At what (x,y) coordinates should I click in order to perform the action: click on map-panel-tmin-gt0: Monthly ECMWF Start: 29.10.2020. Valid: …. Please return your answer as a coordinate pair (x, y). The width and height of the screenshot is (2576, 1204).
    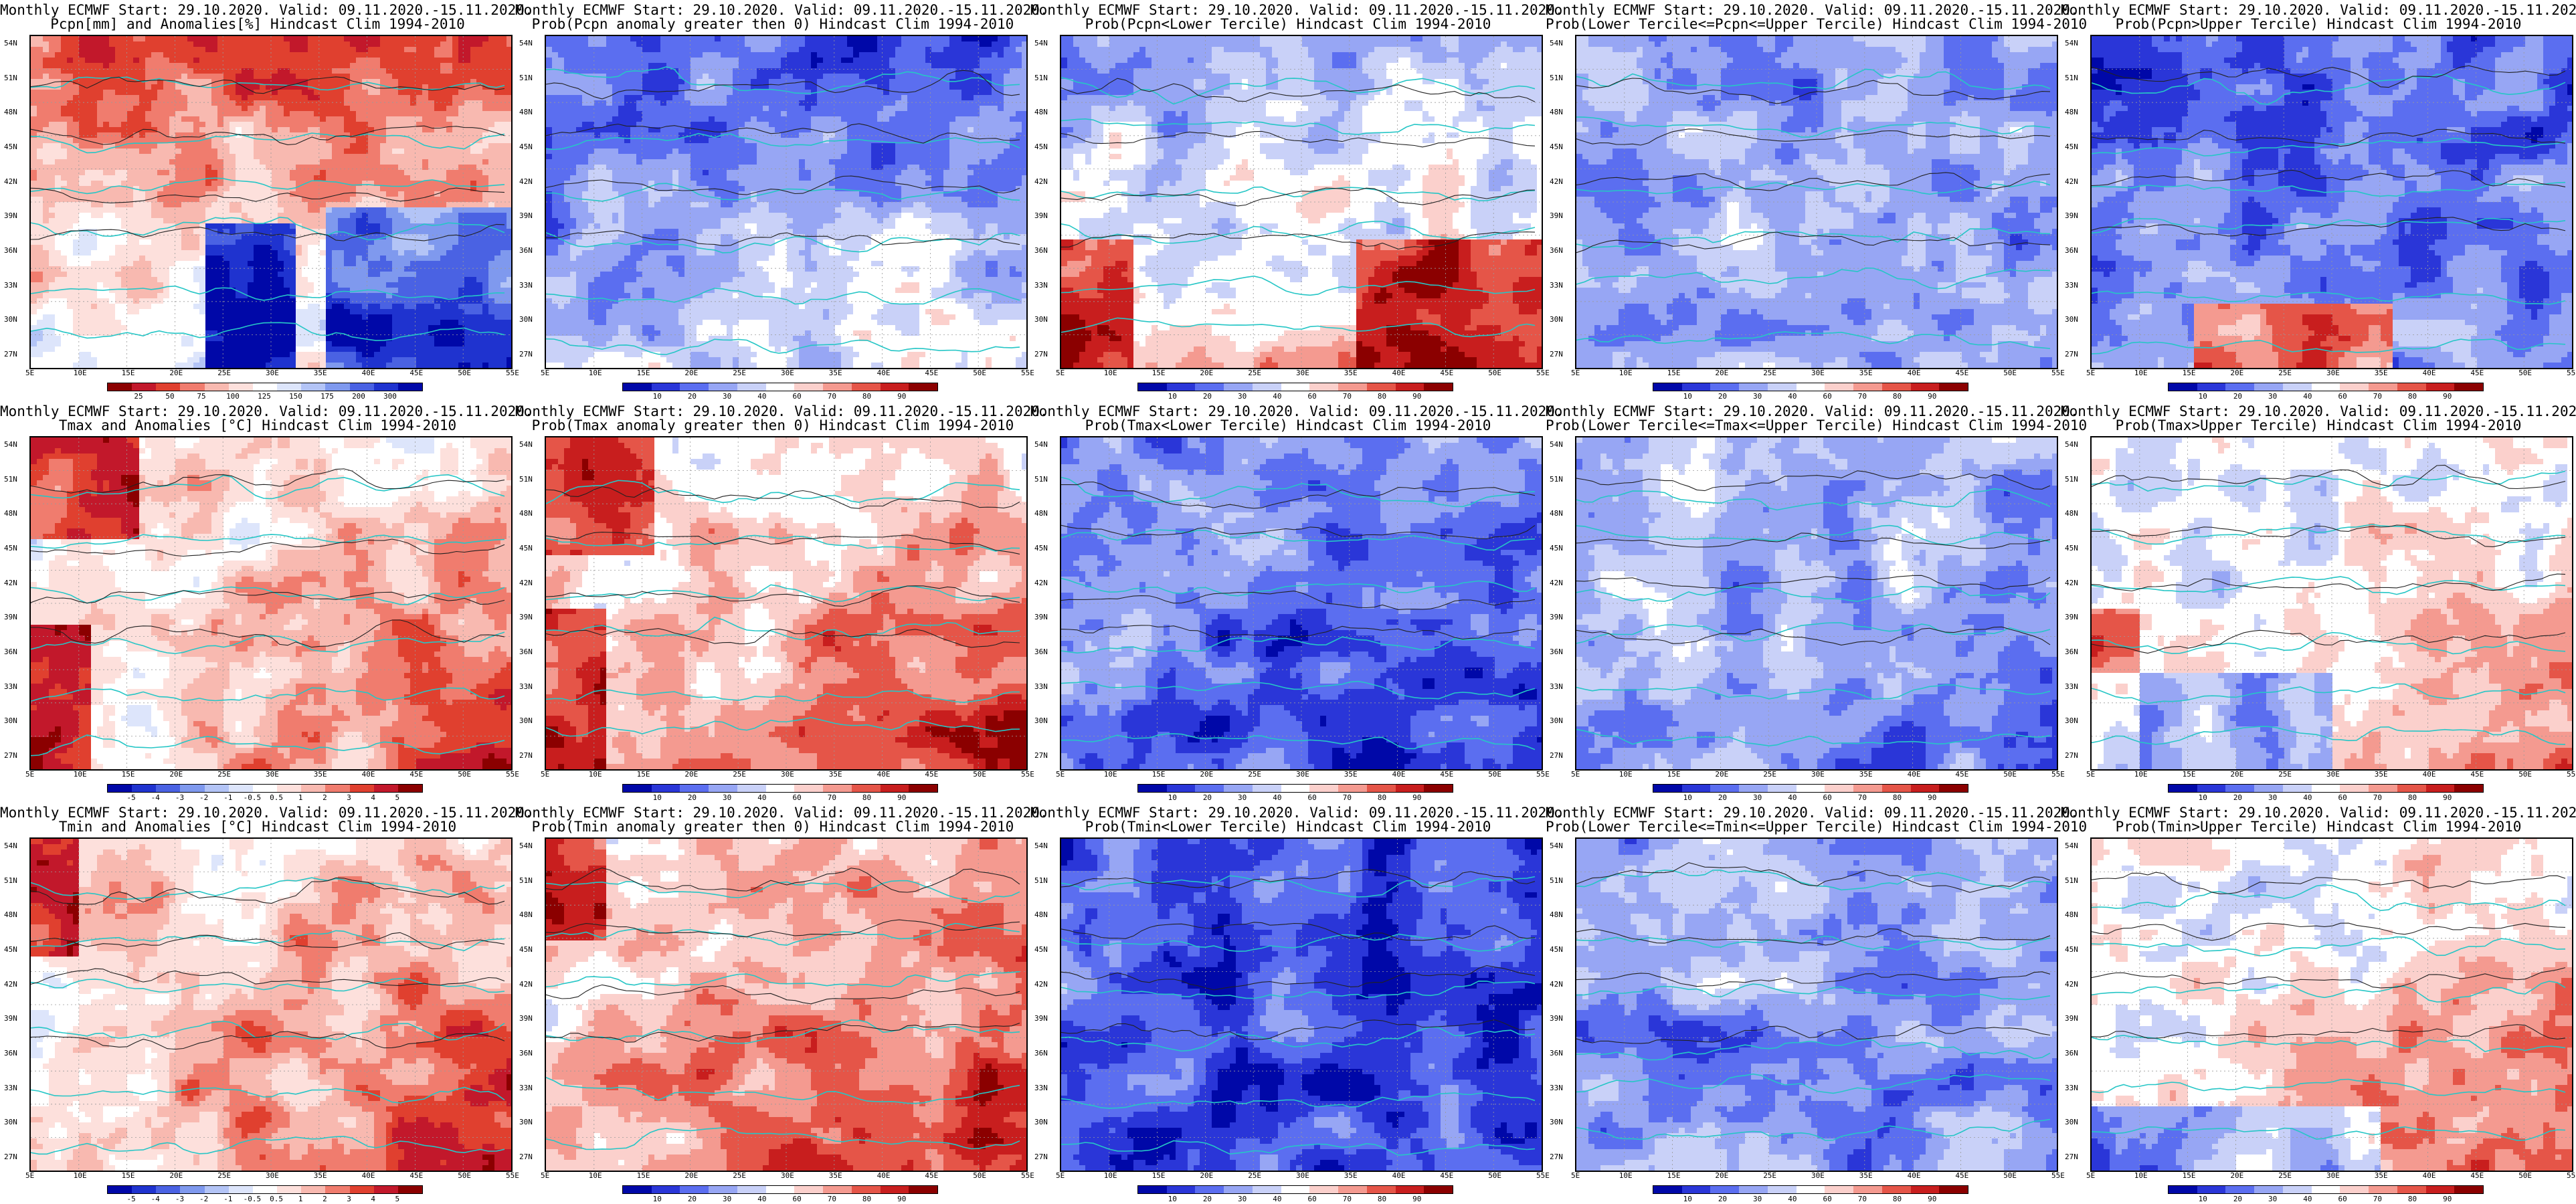
    Looking at the image, I should click on (773, 1003).